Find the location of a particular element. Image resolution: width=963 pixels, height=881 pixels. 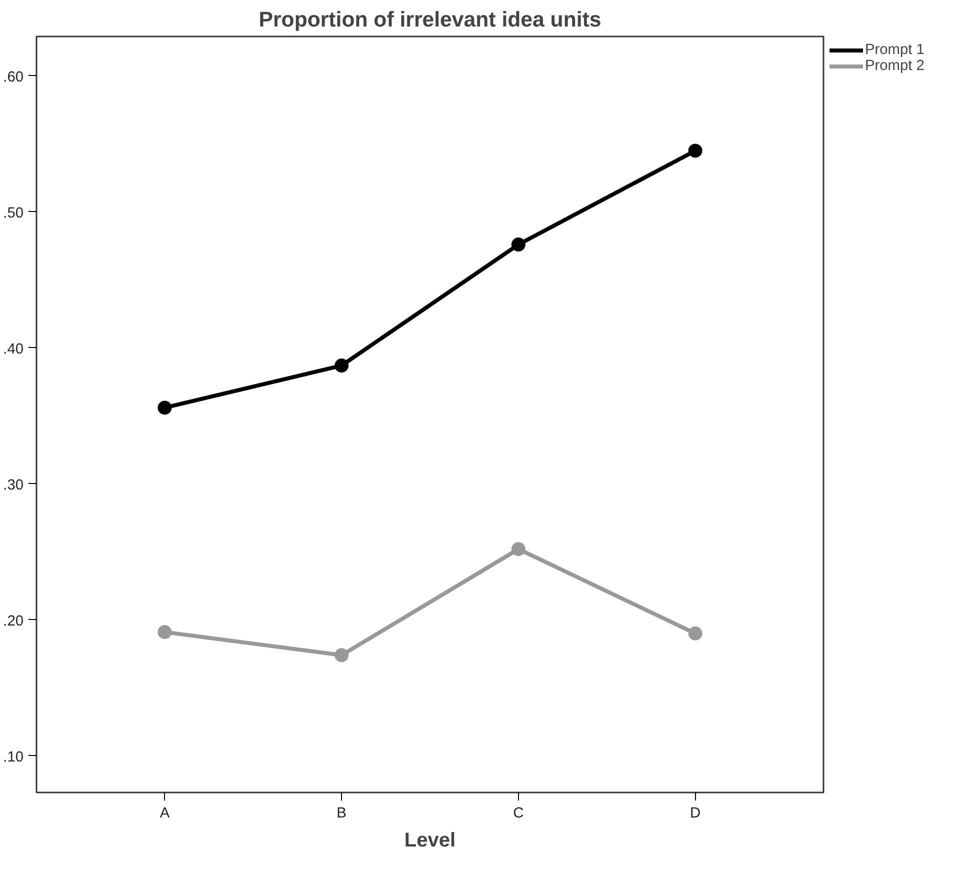

legend-label: Prompt 2 is located at coordinates (894, 66).